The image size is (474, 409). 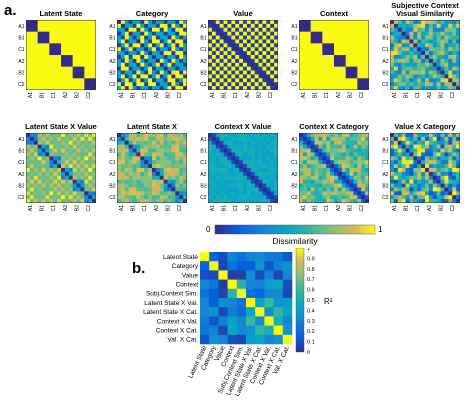 I want to click on rdm-ctxval, so click(x=243, y=168).